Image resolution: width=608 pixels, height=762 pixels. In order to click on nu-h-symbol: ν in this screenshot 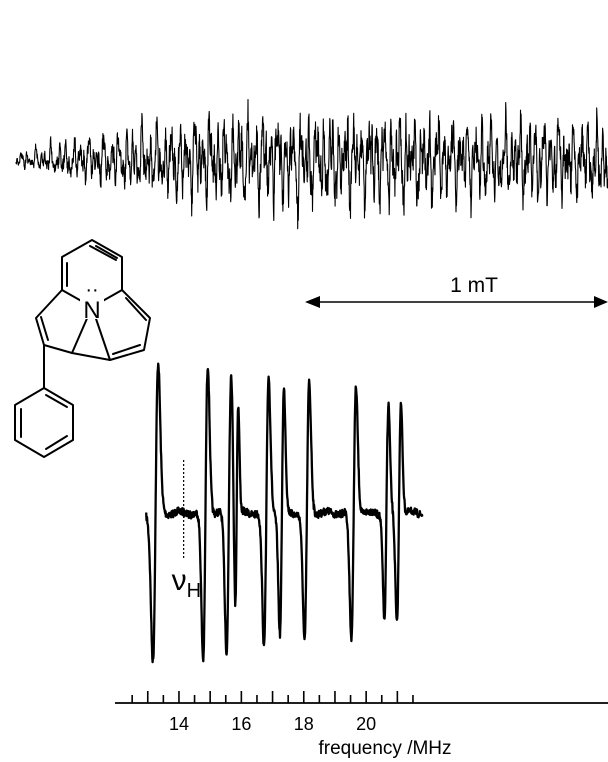, I will do `click(179, 580)`.